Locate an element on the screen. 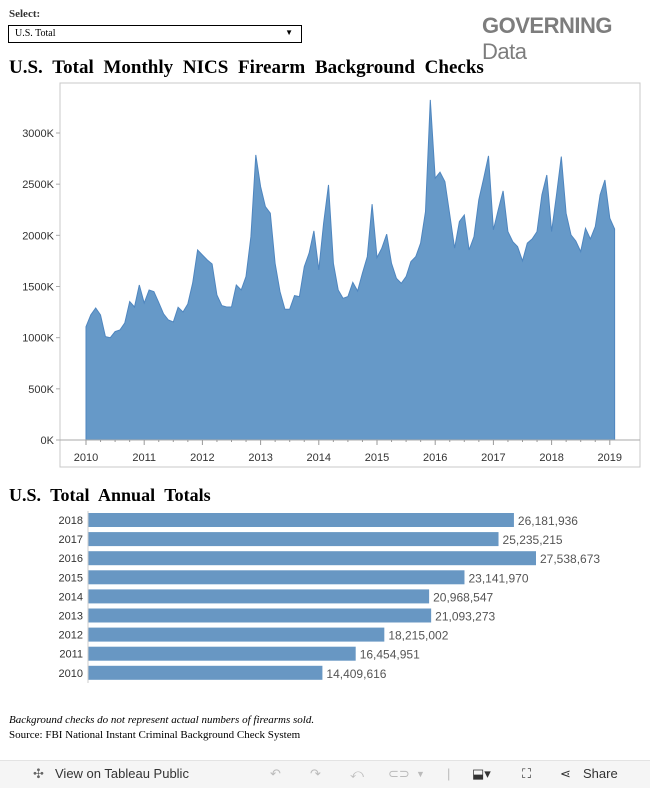 This screenshot has width=650, height=788. bar-category-label: 2017 is located at coordinates (71, 540).